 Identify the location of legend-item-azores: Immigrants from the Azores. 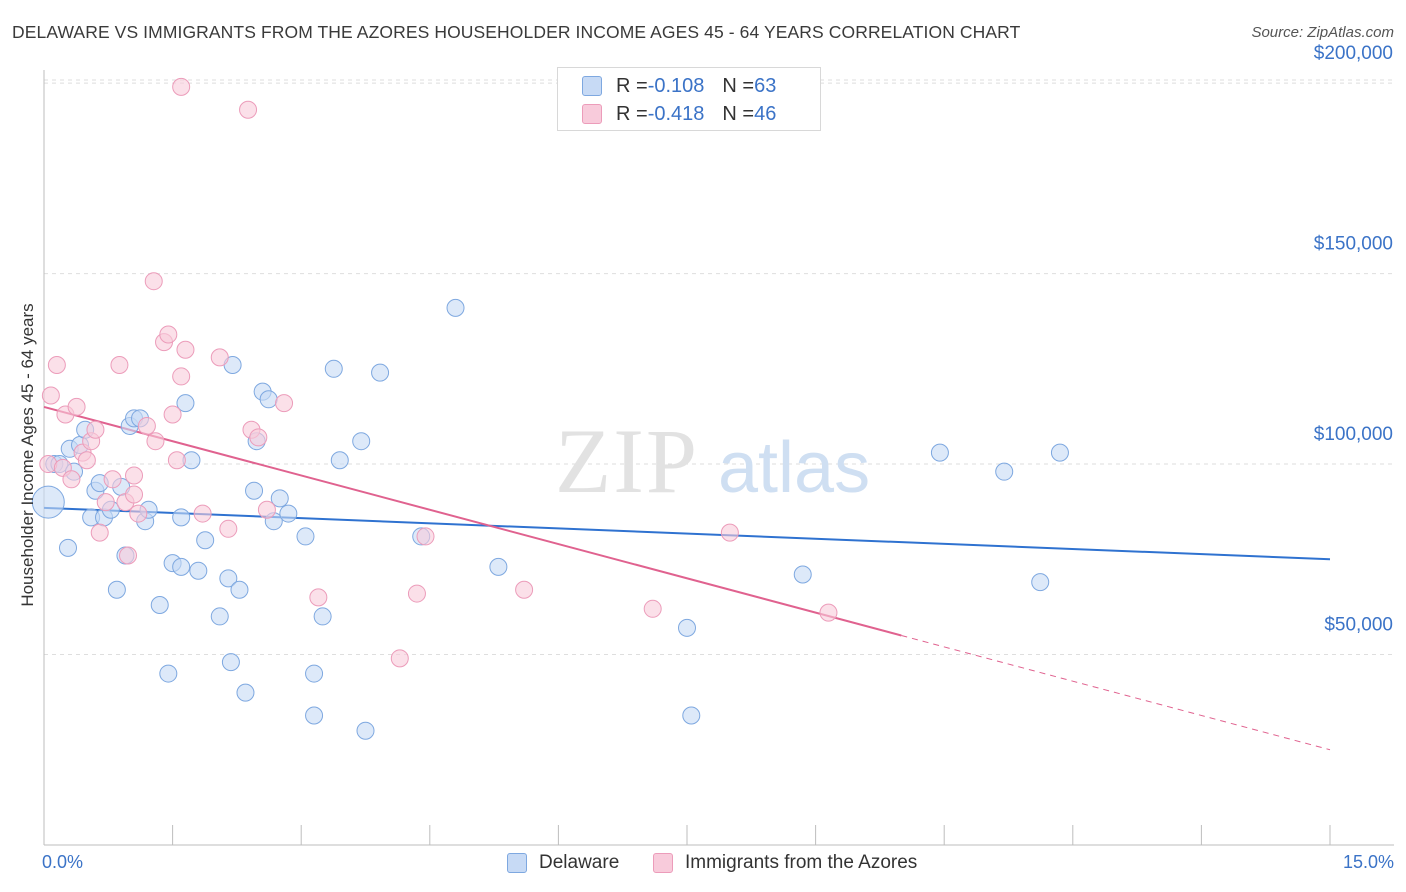
(785, 863).